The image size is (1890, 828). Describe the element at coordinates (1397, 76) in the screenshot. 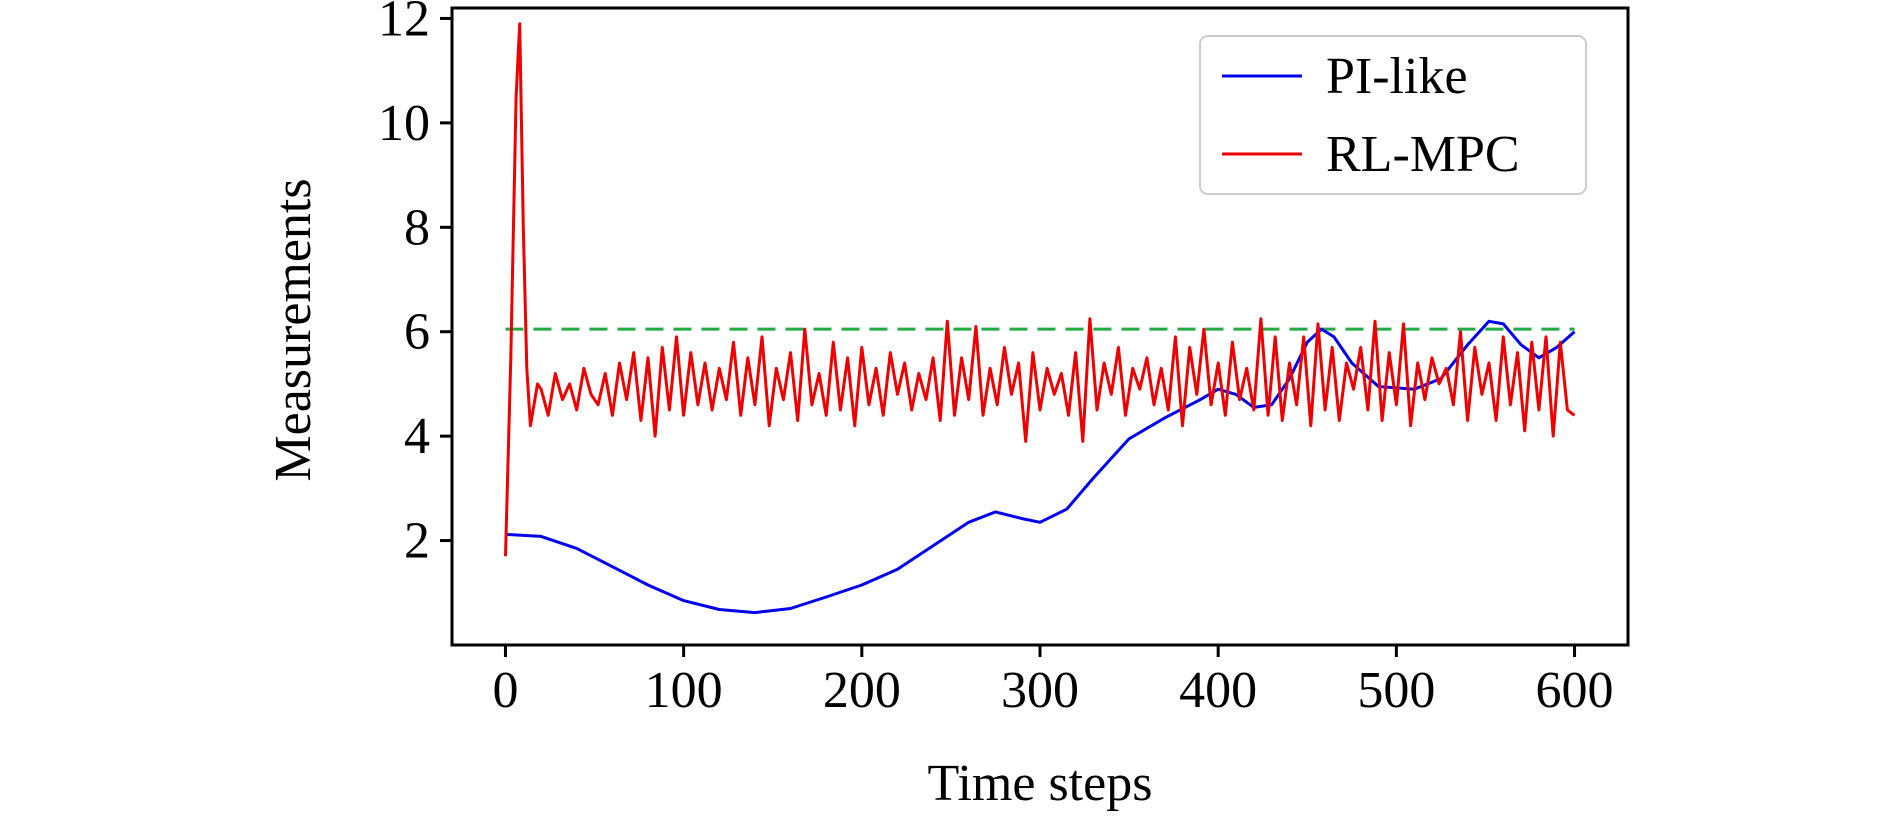

I see `legend-label-pi-like: PI-like` at that location.